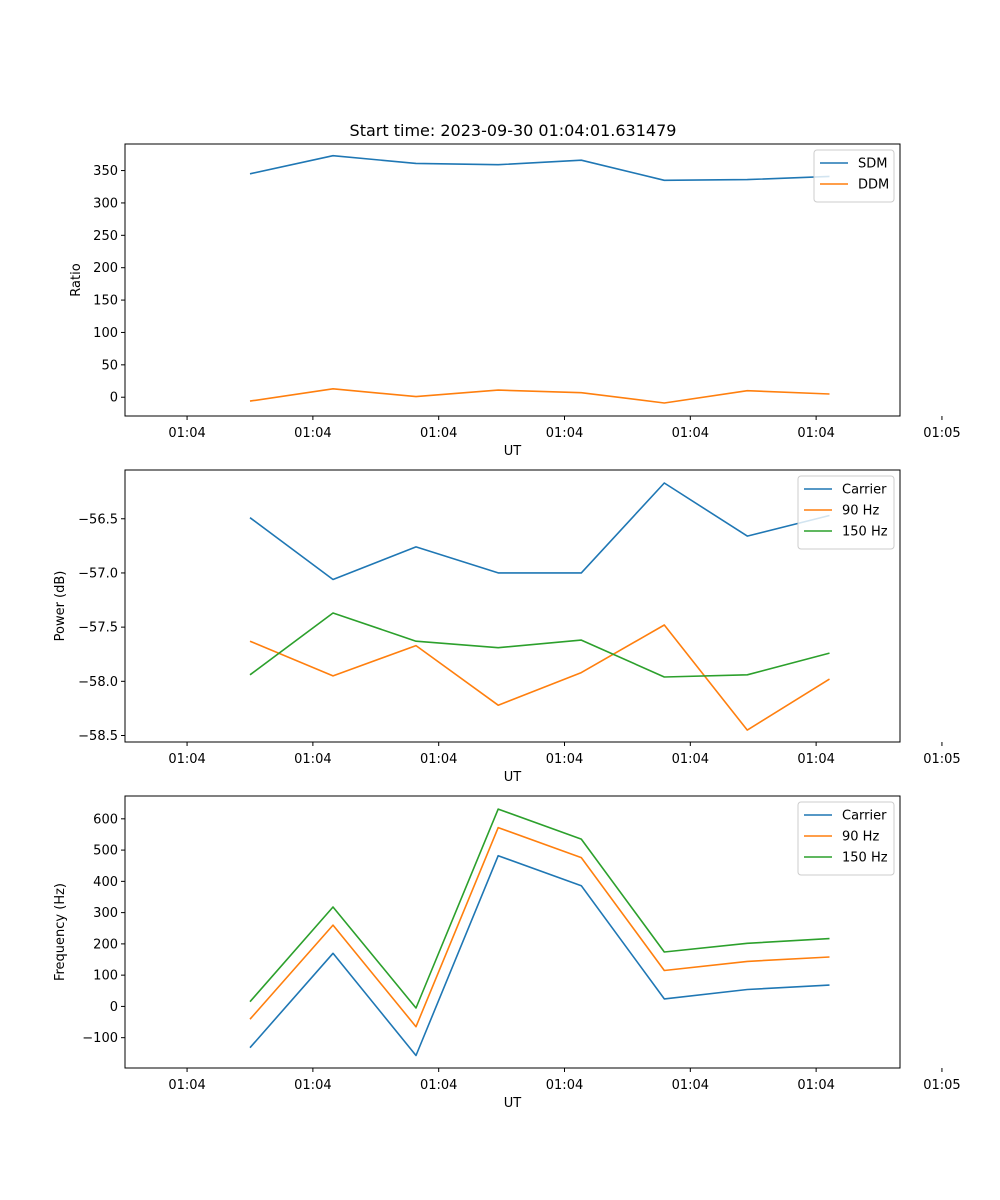 This screenshot has width=1000, height=1200. Describe the element at coordinates (98, 736) in the screenshot. I see `y-tick-label: −58.5` at that location.